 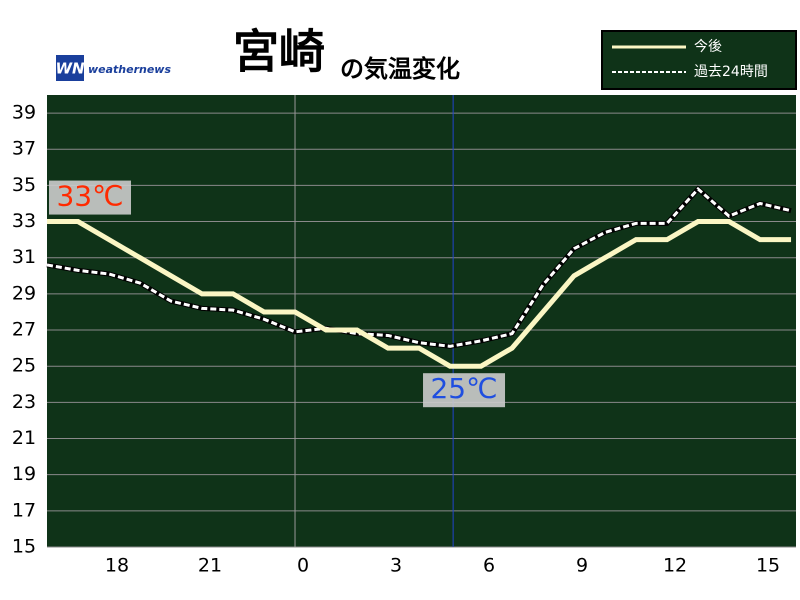 I want to click on x-tick-label: 0, so click(x=303, y=566).